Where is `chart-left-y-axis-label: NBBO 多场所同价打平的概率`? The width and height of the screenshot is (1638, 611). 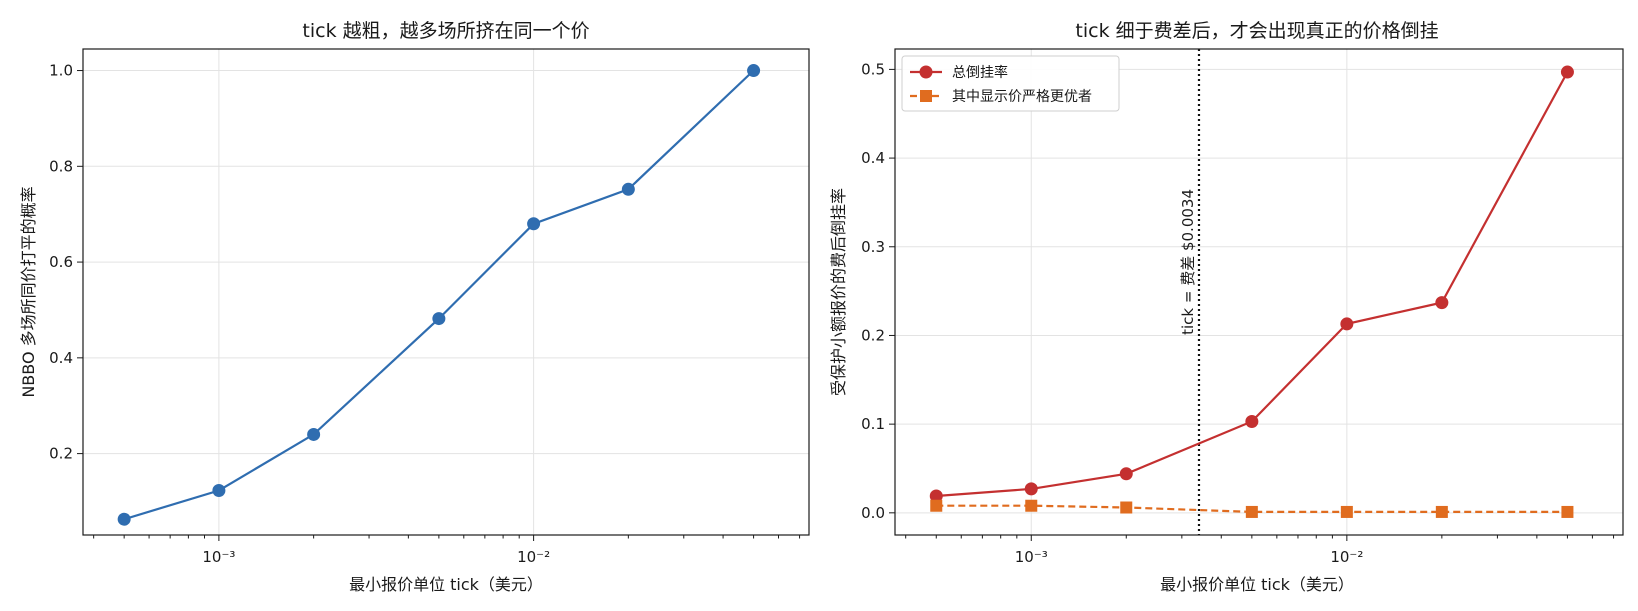 chart-left-y-axis-label: NBBO 多场所同价打平的概率 is located at coordinates (28, 291).